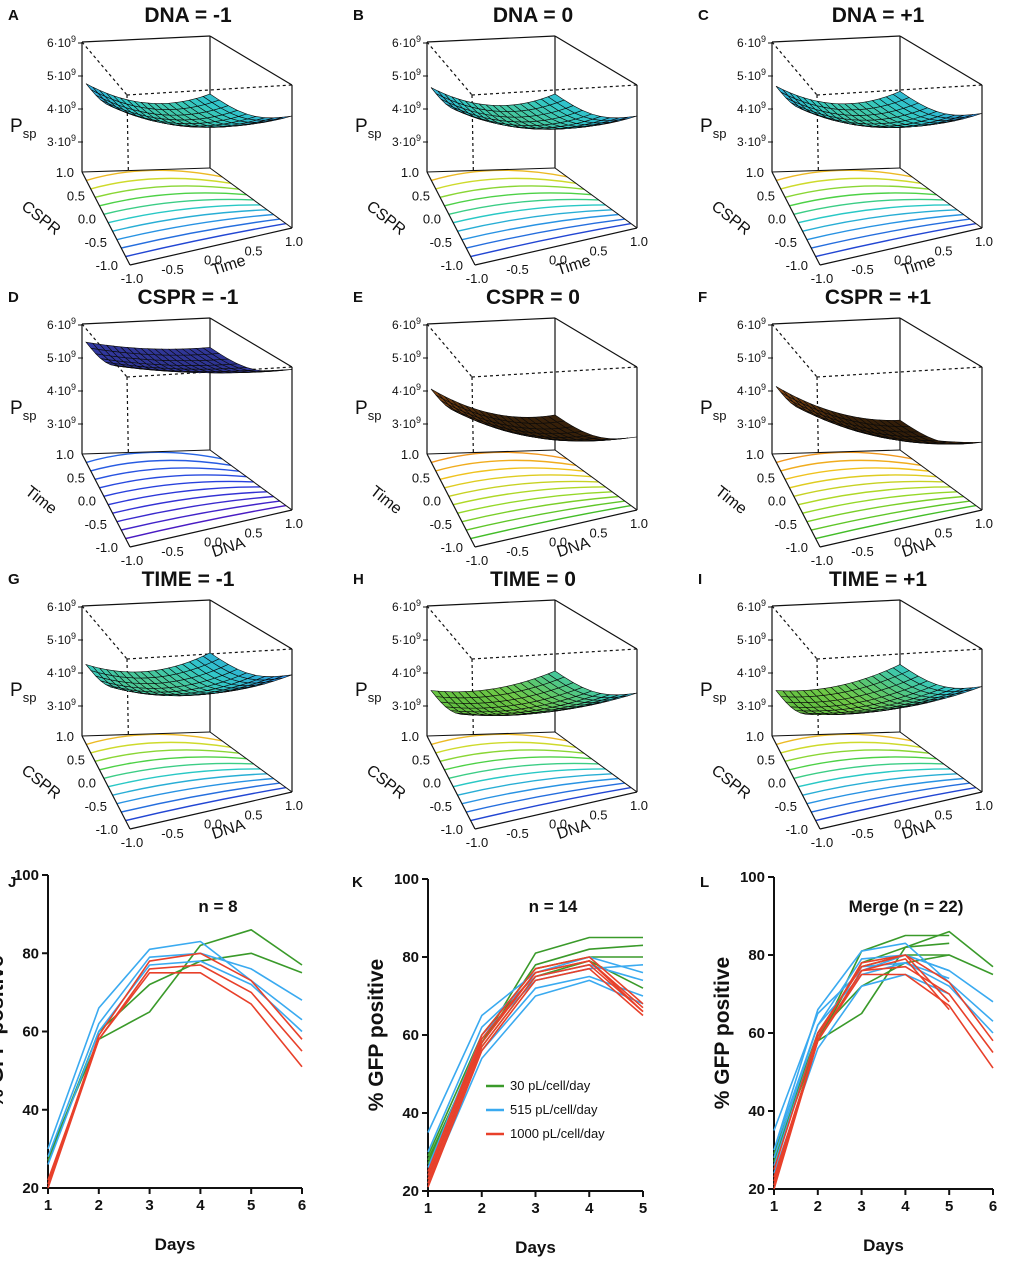 The image size is (1033, 1267). I want to click on y-tick-label: 40, so click(30, 1110).